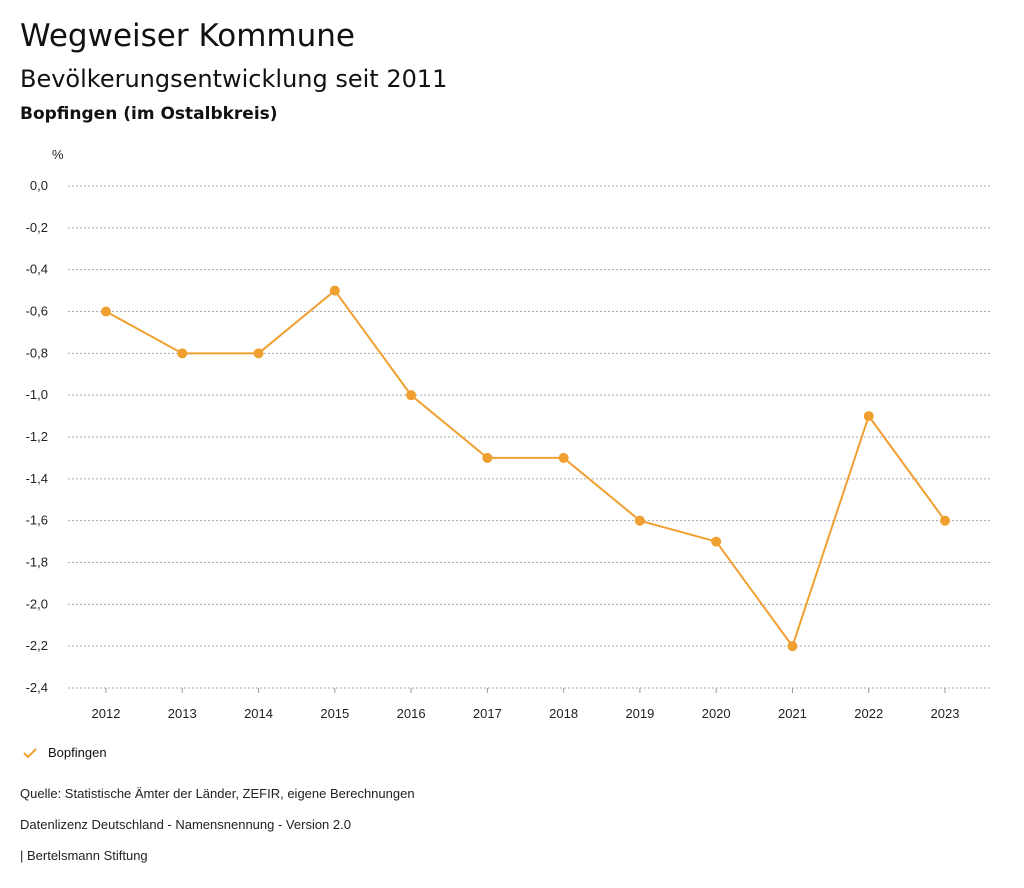 The height and width of the screenshot is (888, 1024). Describe the element at coordinates (258, 713) in the screenshot. I see `x-tick-label: 2014` at that location.